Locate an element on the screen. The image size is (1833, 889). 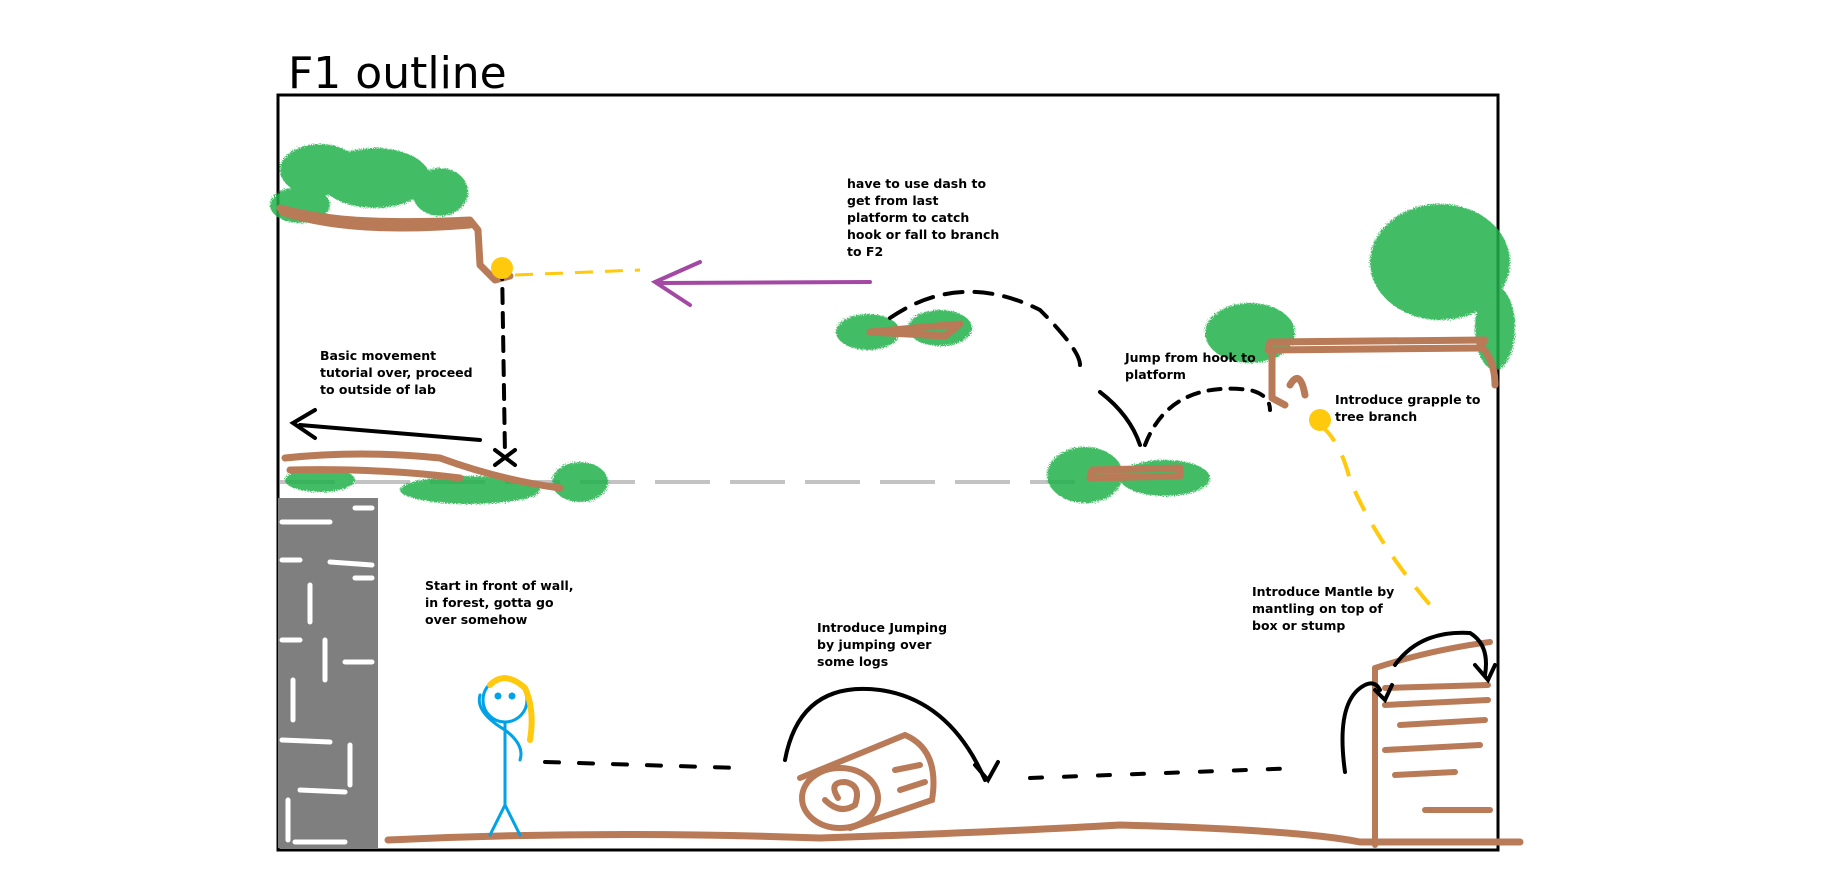
mantle-arrow-climb is located at coordinates (1361, 727).